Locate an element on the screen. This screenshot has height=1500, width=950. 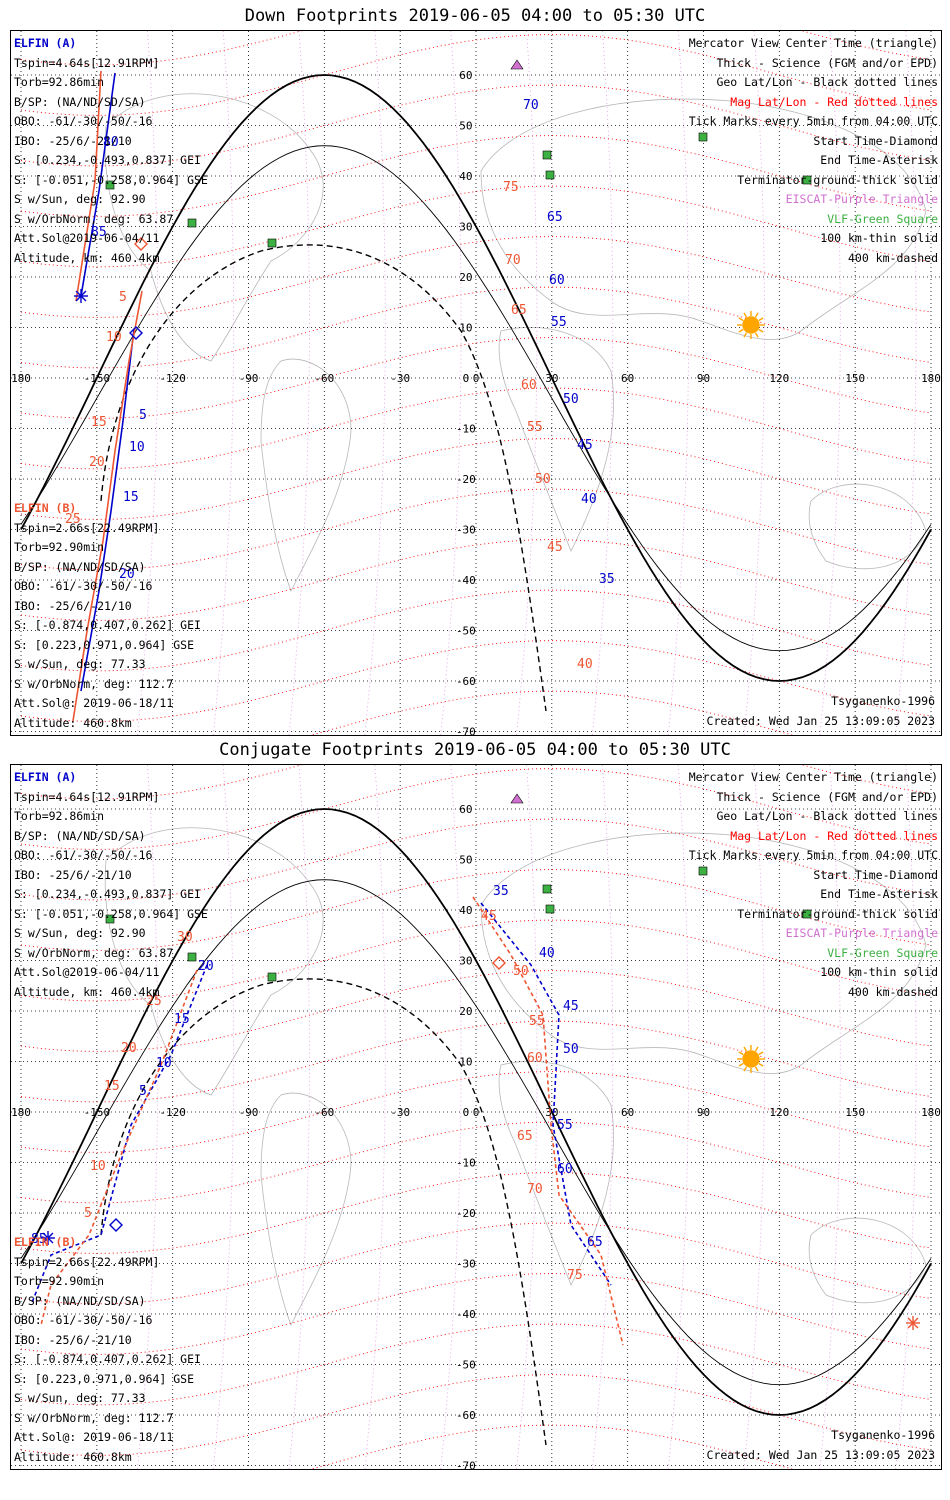
info-line: S w/OrbNorm, deg: 112.7 is located at coordinates (94, 683).